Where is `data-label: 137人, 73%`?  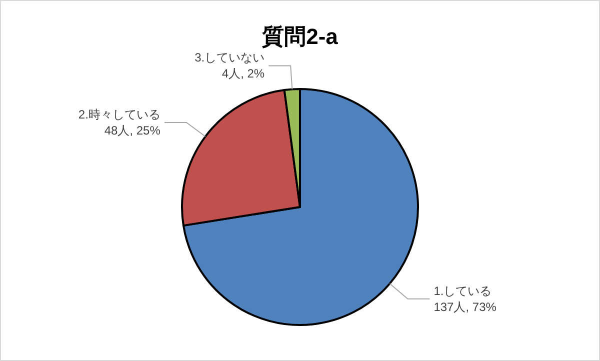 data-label: 137人, 73% is located at coordinates (465, 307).